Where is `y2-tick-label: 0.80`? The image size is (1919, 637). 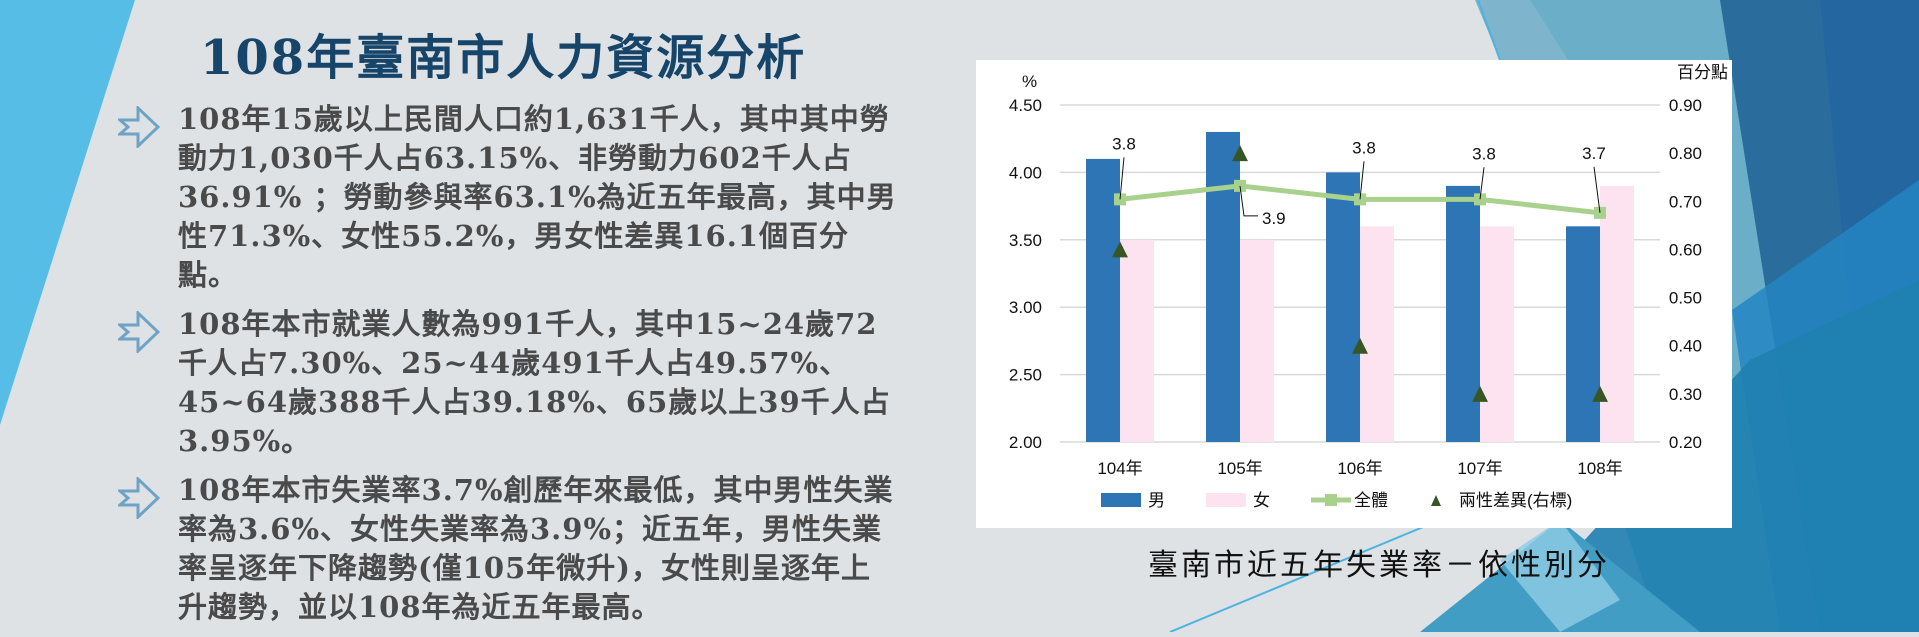
y2-tick-label: 0.80 is located at coordinates (1685, 153).